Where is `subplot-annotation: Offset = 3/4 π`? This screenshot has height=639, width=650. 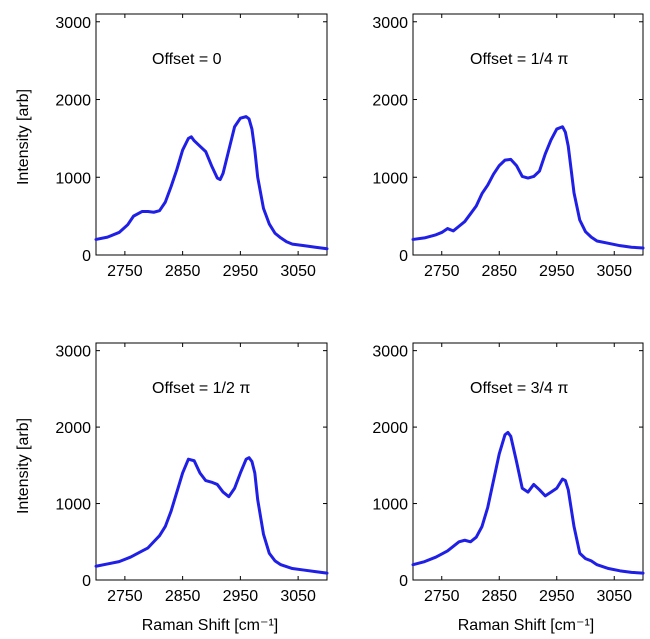
subplot-annotation: Offset = 3/4 π is located at coordinates (519, 388).